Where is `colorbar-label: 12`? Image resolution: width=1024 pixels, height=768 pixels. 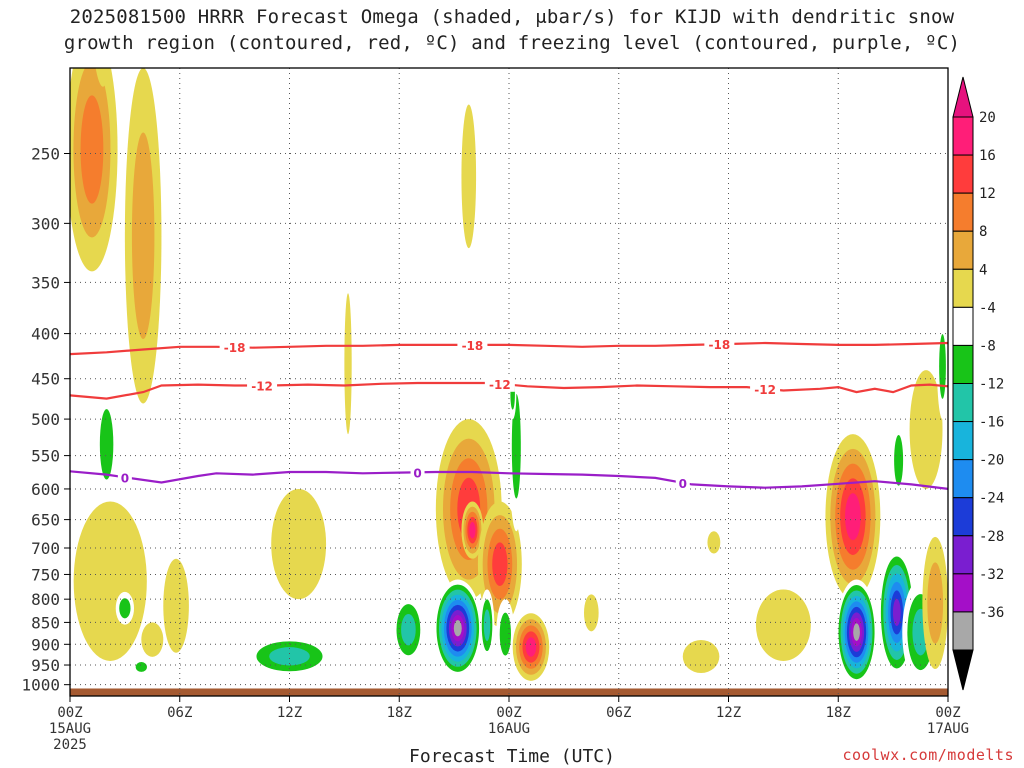
colorbar-label: 12 is located at coordinates (987, 194).